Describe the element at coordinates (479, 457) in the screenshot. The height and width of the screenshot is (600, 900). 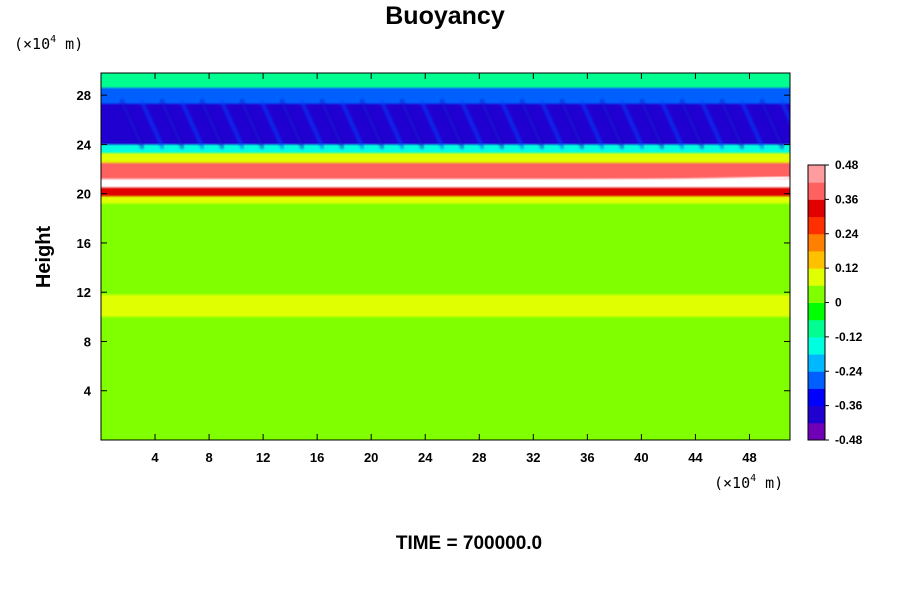
I see `x-tick-label: 28` at that location.